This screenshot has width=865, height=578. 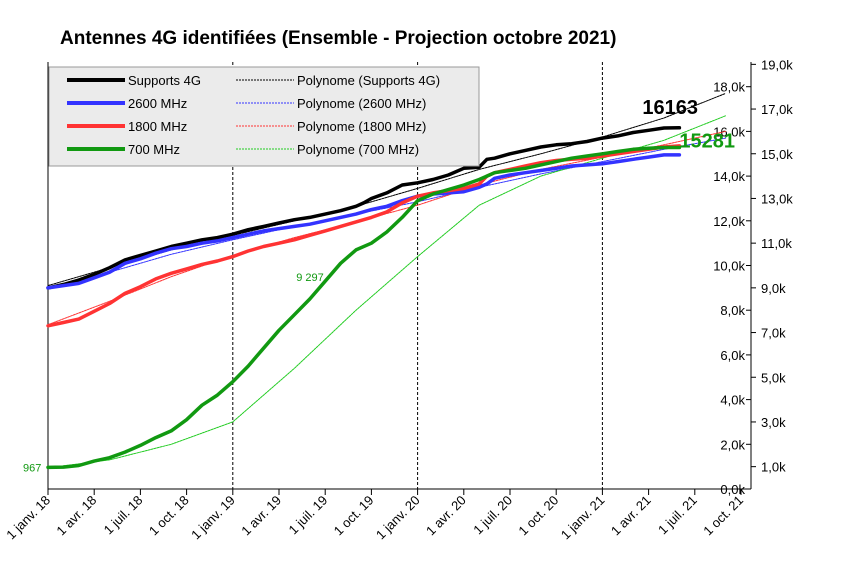 I want to click on x-tick-label: 1 juil. 20, so click(x=492, y=515).